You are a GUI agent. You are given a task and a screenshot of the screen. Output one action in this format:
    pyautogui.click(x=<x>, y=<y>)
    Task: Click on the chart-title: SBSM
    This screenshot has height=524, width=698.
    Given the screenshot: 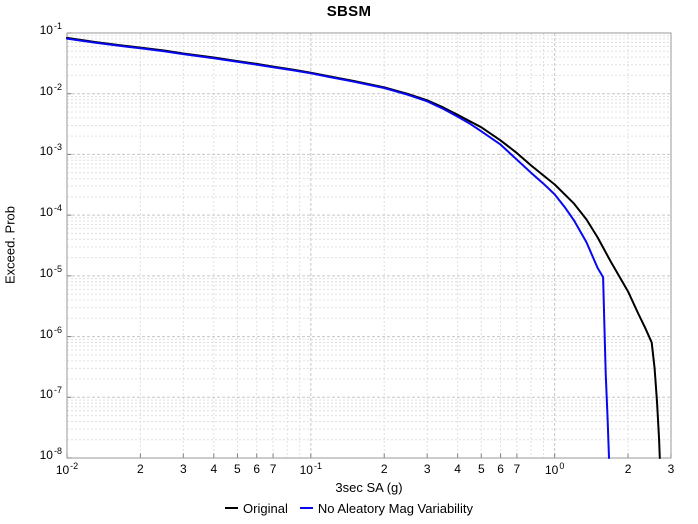 What is the action you would take?
    pyautogui.click(x=349, y=11)
    